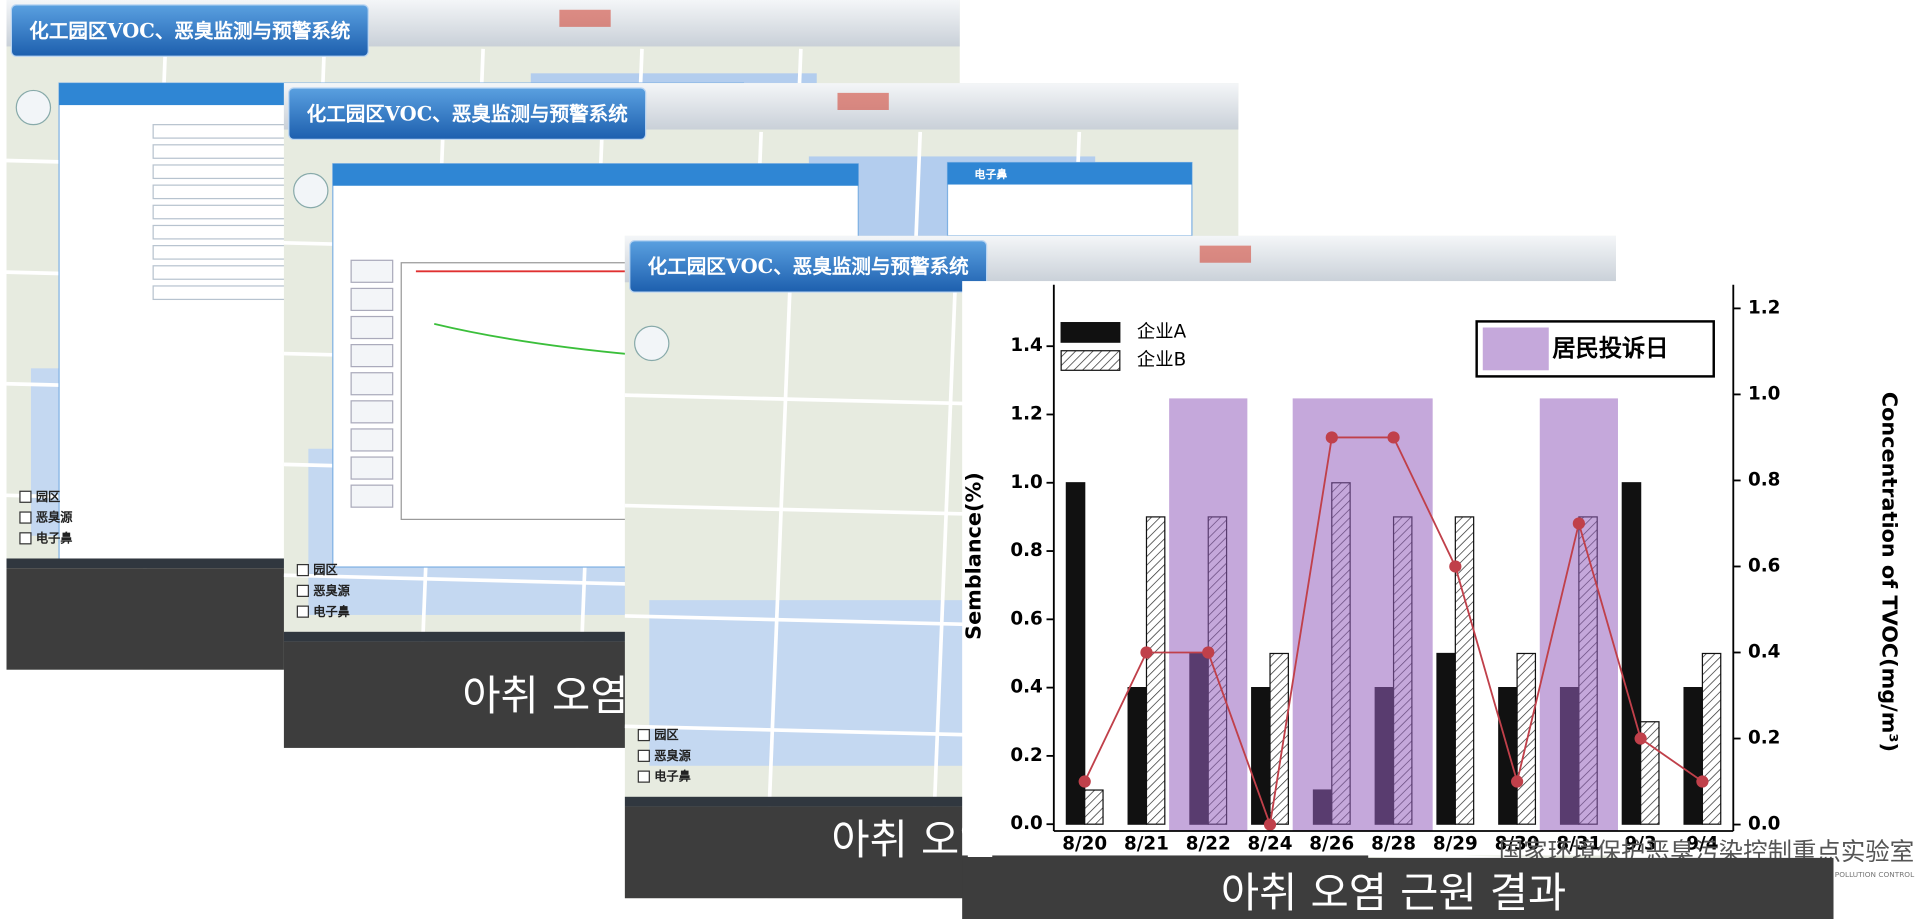 The height and width of the screenshot is (919, 1917). Describe the element at coordinates (595, 174) in the screenshot. I see `dialog-head` at that location.